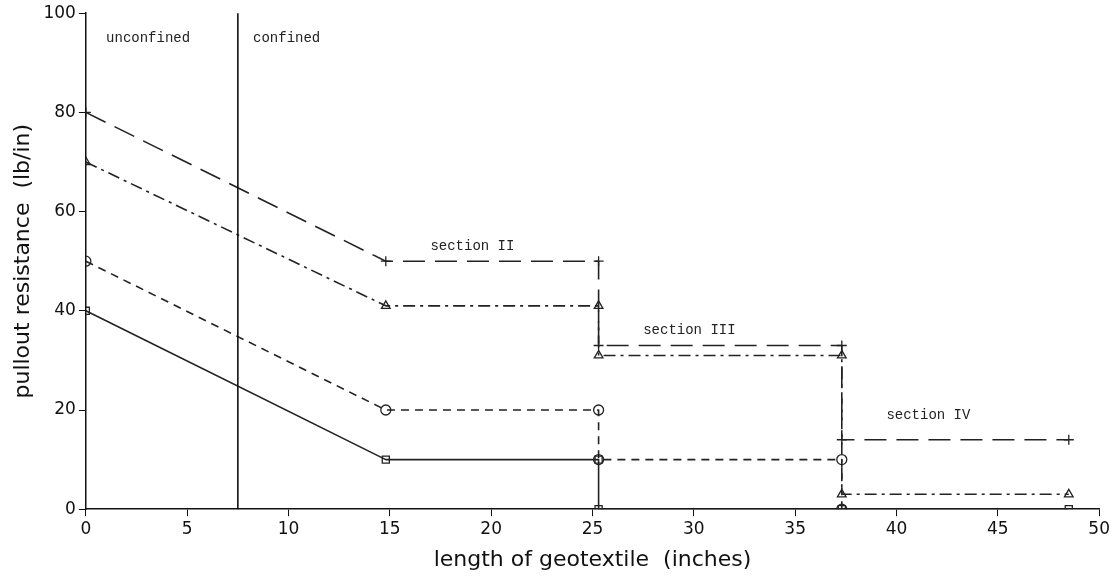 The height and width of the screenshot is (577, 1113). I want to click on y-tick-label: 60, so click(65, 210).